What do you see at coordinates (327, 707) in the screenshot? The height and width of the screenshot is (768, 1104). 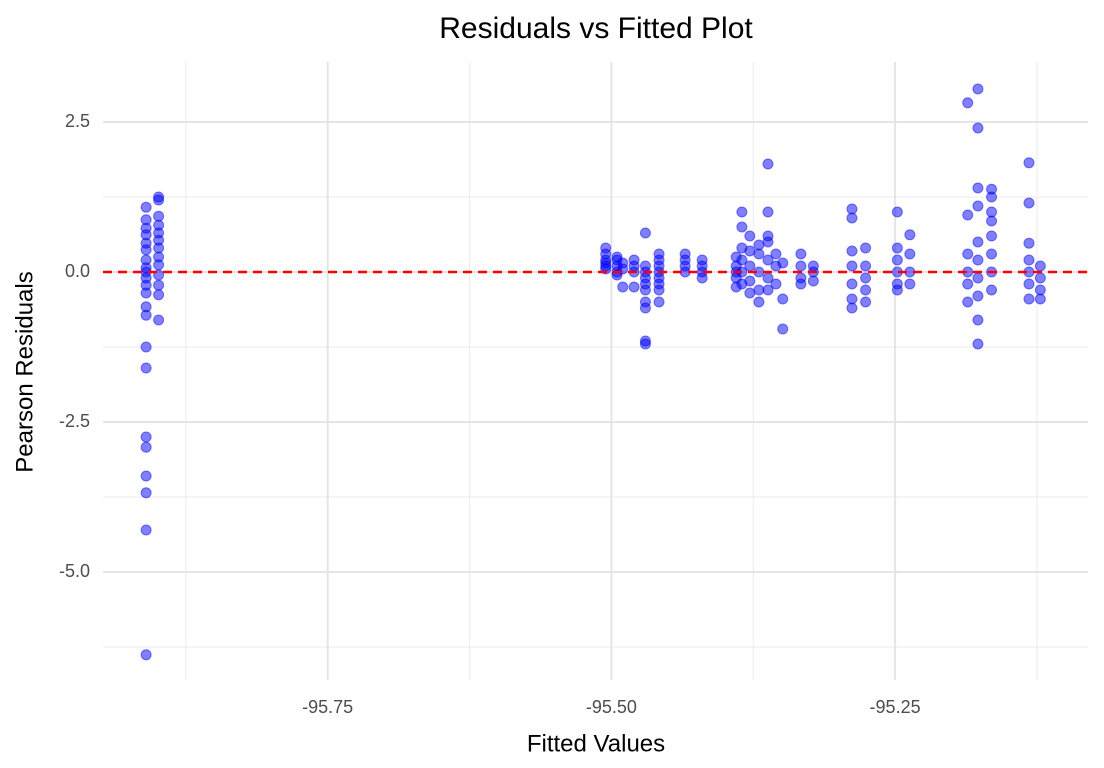 I see `x-tick-label: -95.75` at bounding box center [327, 707].